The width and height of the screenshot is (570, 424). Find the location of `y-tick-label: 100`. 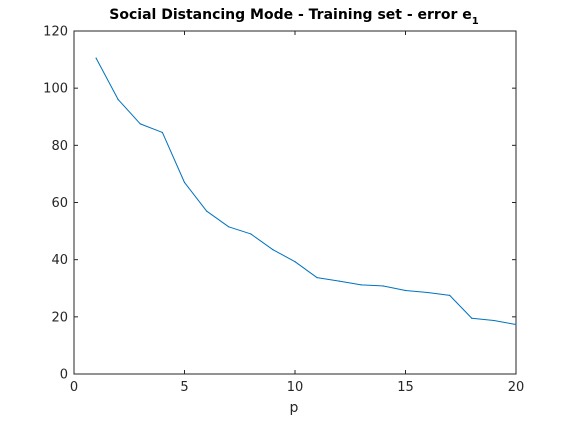

y-tick-label: 100 is located at coordinates (55, 89).